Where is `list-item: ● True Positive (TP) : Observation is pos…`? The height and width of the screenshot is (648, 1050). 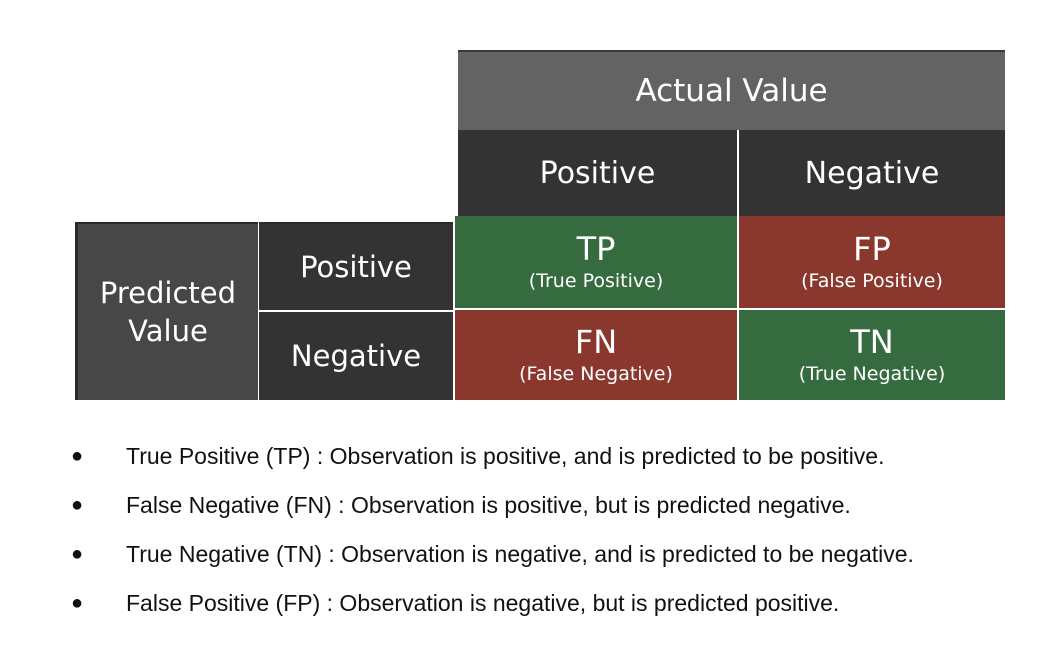
list-item: ● True Positive (TP) : Observation is pos… is located at coordinates (525, 454).